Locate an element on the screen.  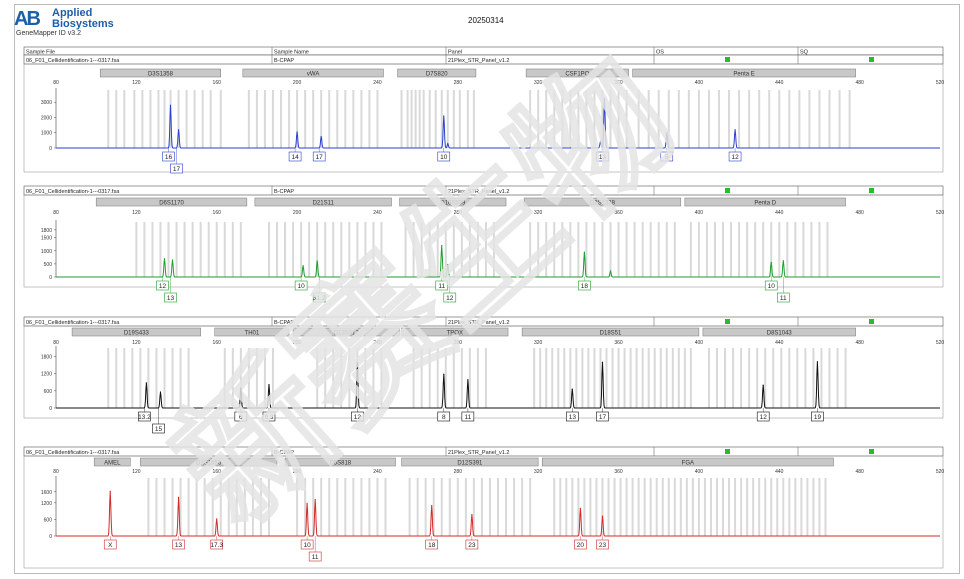
allele-call-label: 15 is located at coordinates (159, 429).